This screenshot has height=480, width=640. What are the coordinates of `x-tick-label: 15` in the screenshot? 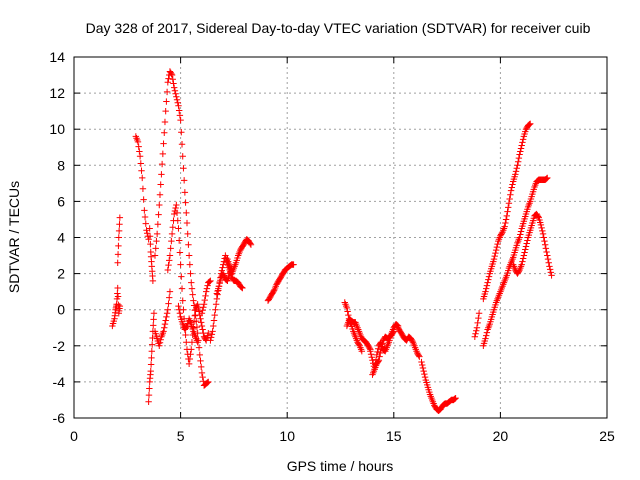 It's located at (394, 436).